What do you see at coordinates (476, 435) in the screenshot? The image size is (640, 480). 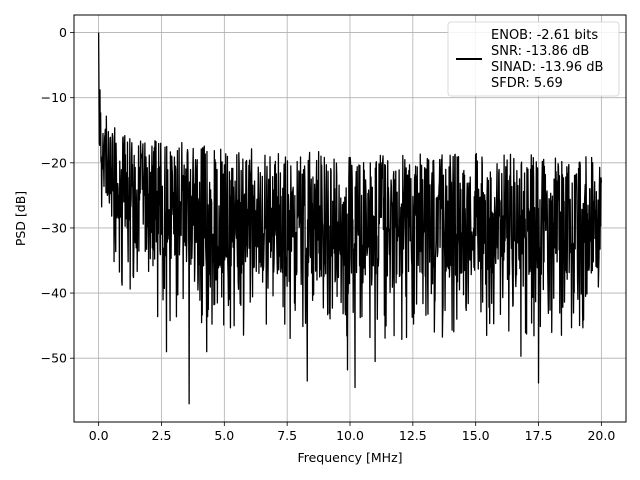 I see `x-tick-label: 15.0` at bounding box center [476, 435].